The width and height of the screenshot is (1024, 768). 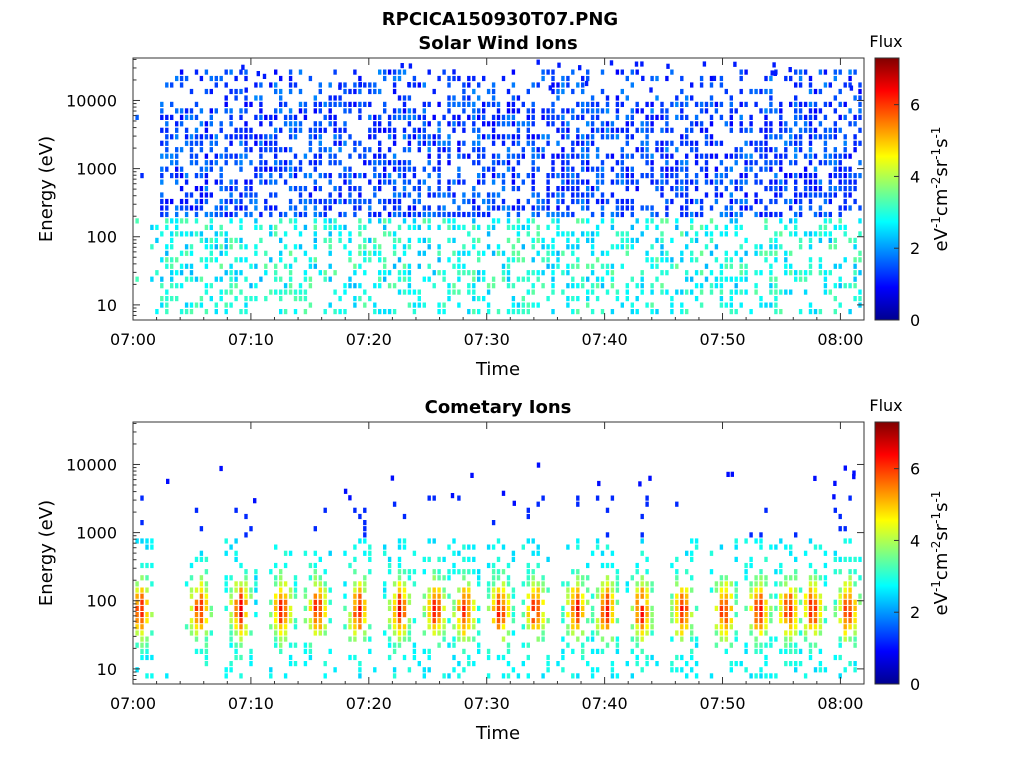 What do you see at coordinates (722, 339) in the screenshot?
I see `x-tick-label: 07:50` at bounding box center [722, 339].